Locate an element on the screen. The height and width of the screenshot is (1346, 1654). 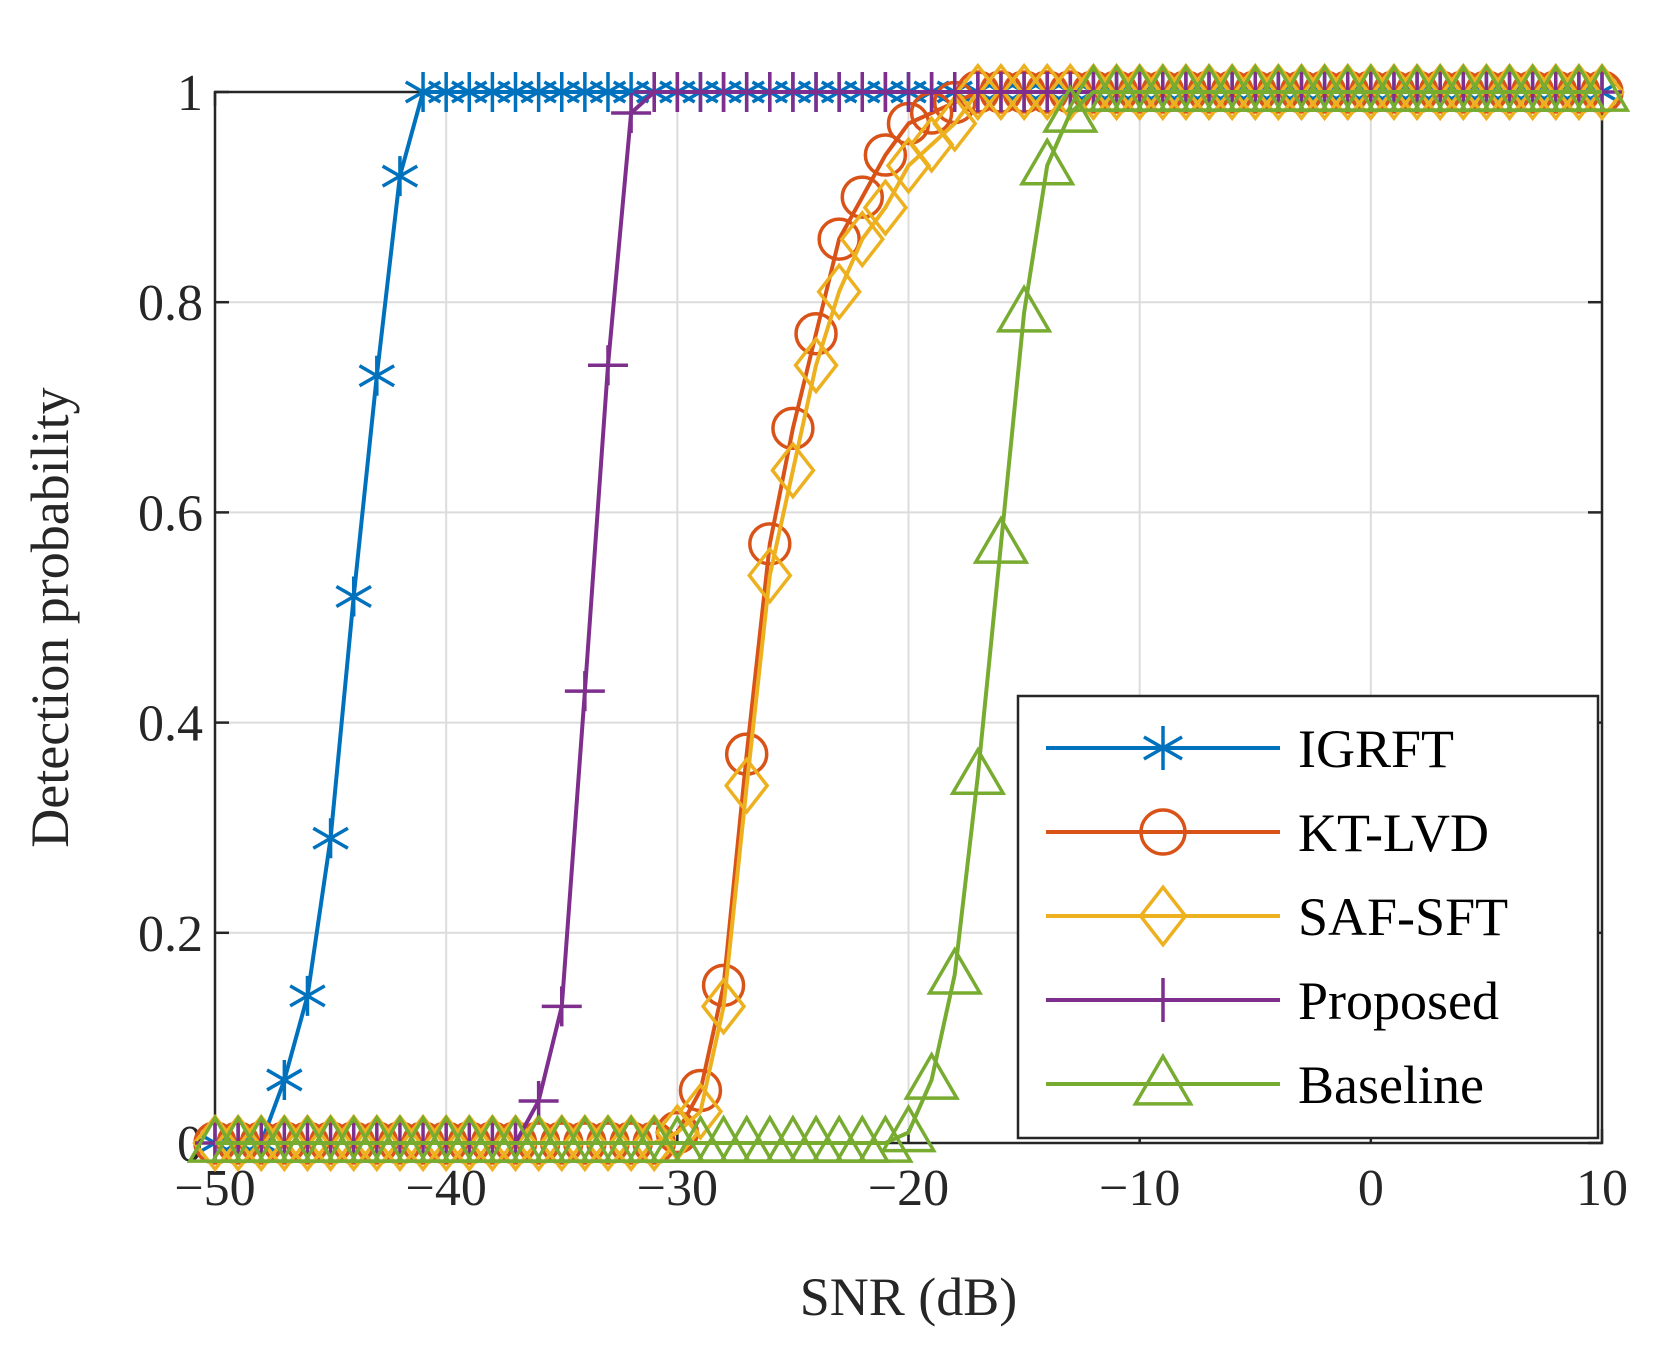
legend: IGRFT KT-LVD SAF-SFT Proposed Baseline is located at coordinates (1308, 917).